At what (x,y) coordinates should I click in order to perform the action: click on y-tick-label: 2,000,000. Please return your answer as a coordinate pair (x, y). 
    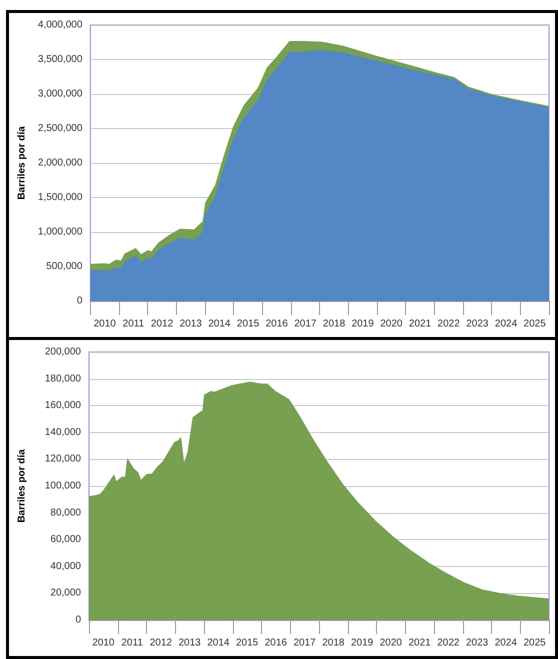
    Looking at the image, I should click on (60, 163).